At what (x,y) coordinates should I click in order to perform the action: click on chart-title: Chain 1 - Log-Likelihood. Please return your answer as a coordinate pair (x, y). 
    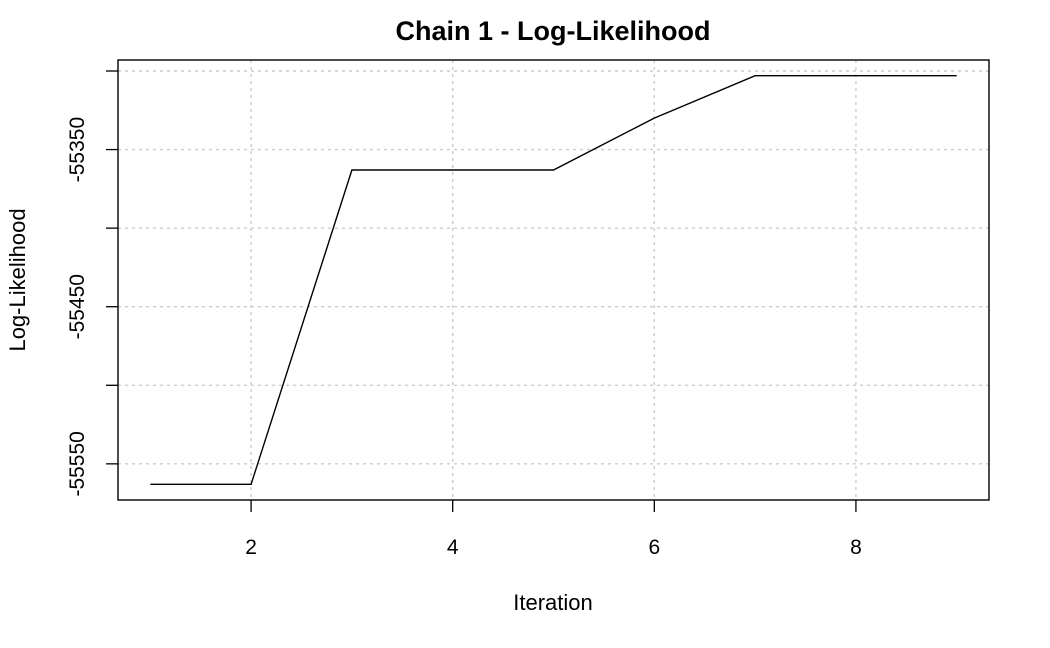
    Looking at the image, I should click on (553, 31).